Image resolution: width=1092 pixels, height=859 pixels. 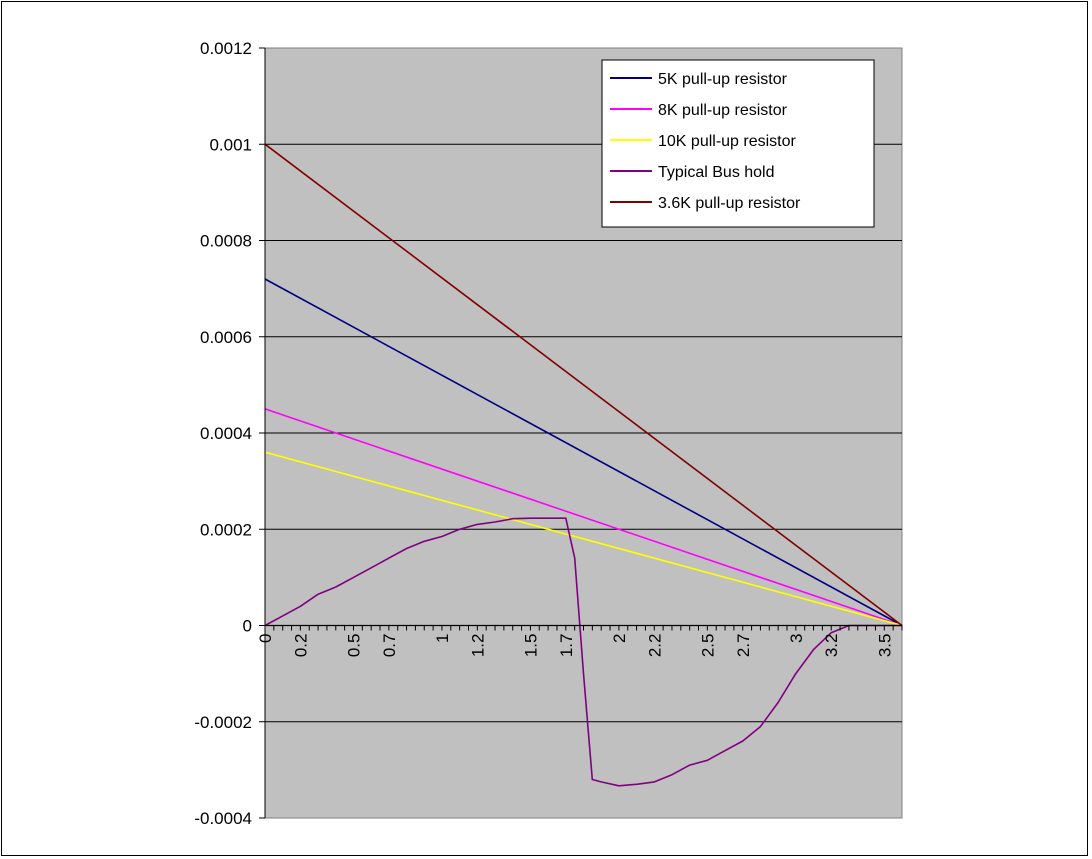 What do you see at coordinates (743, 646) in the screenshot?
I see `x-tick-label: 2.7` at bounding box center [743, 646].